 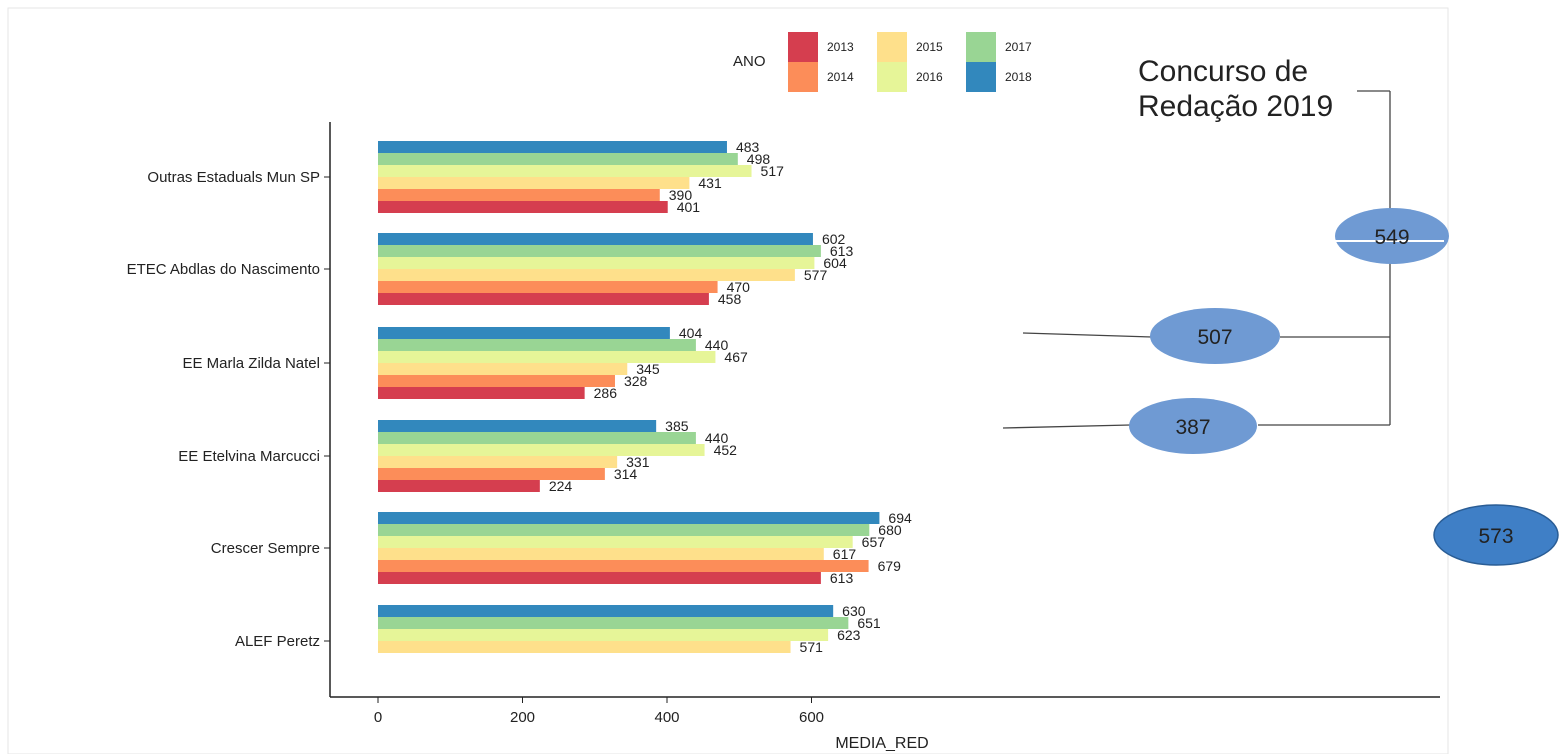 I want to click on legend-label-2018: 2018, so click(x=1018, y=77).